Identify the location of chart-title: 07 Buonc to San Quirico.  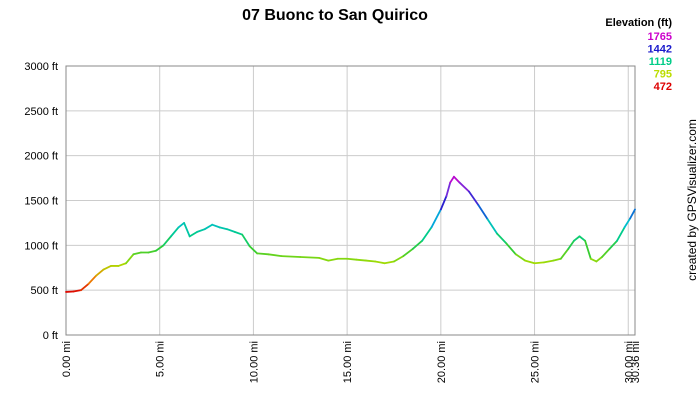
(335, 15).